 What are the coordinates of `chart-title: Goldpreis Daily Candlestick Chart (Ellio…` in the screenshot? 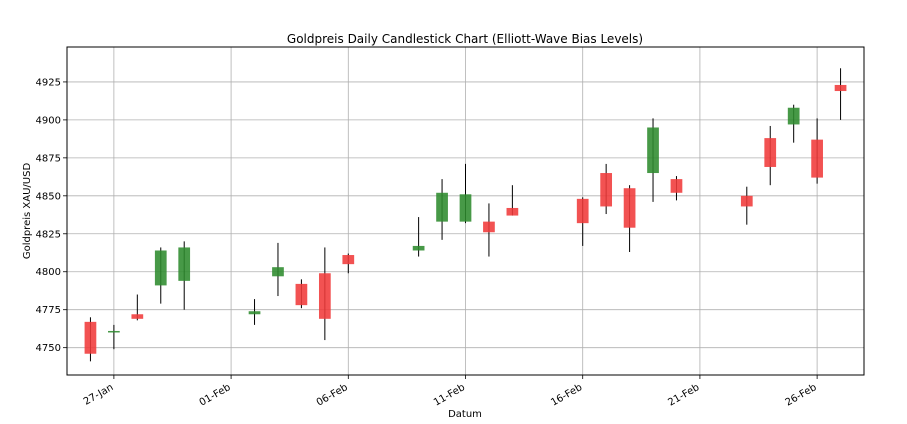 It's located at (465, 39).